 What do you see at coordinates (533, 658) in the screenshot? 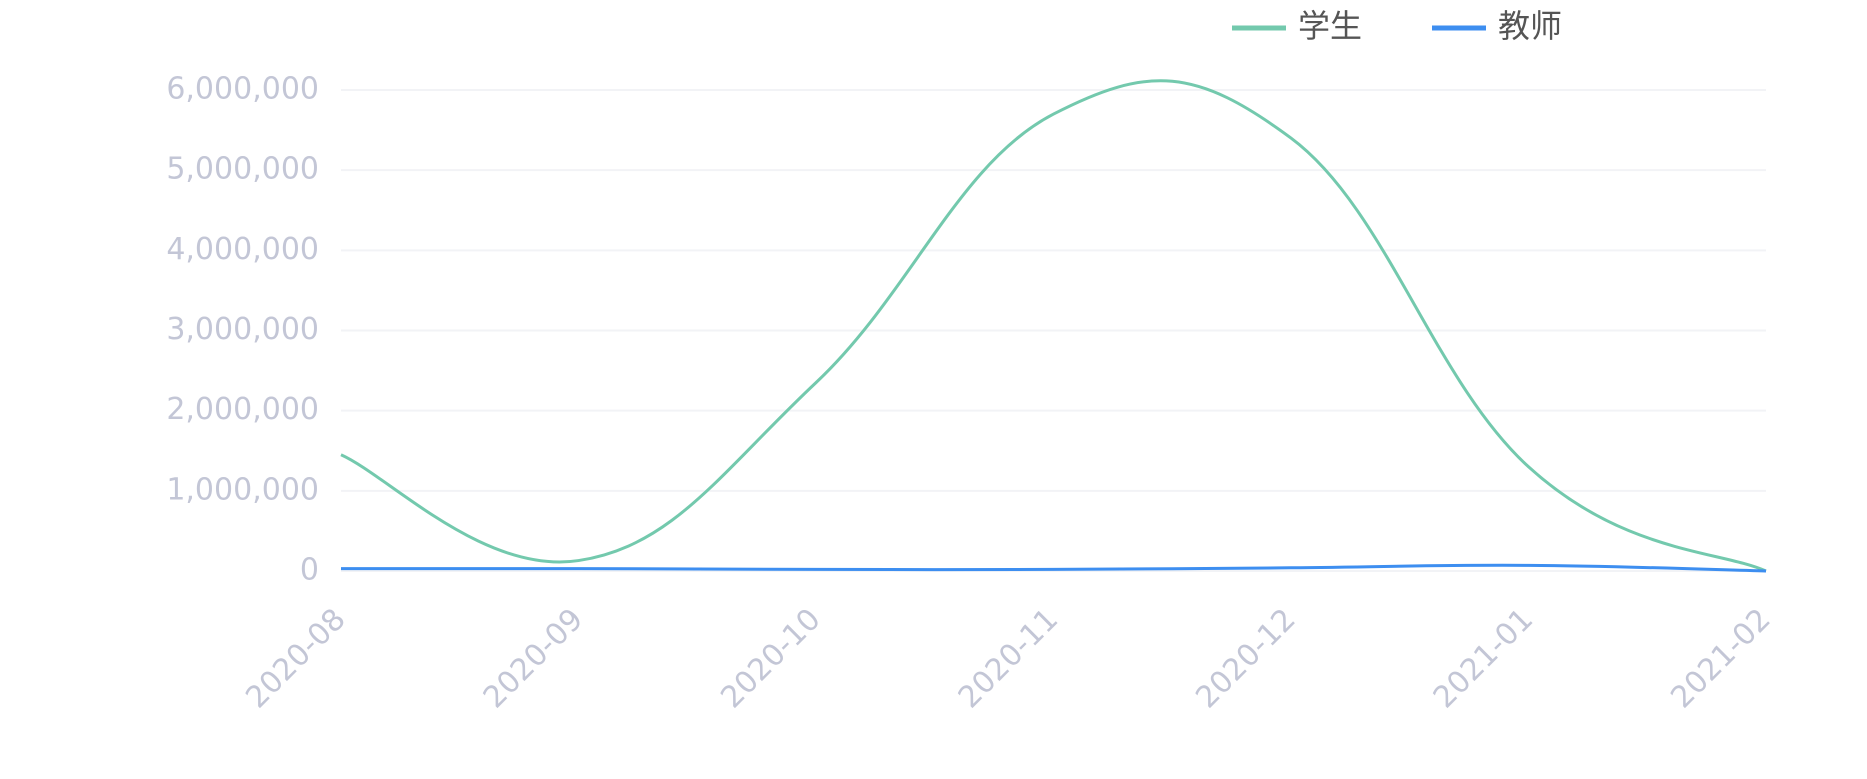
I see `x-tick-label: 2020-09` at bounding box center [533, 658].